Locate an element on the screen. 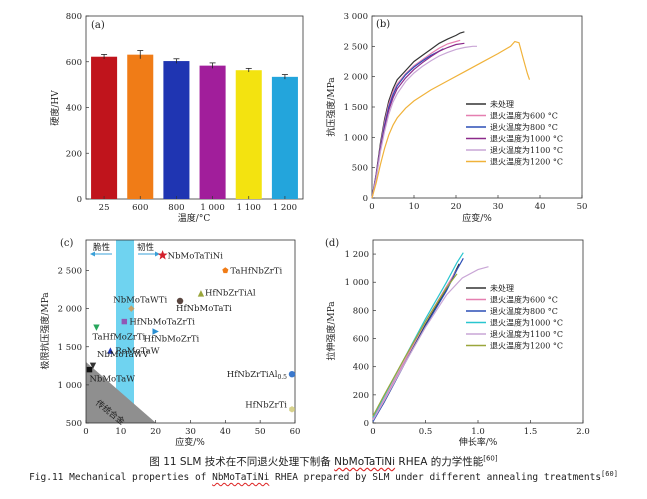  panel-b-ytick-label: 3 000 is located at coordinates (356, 17).